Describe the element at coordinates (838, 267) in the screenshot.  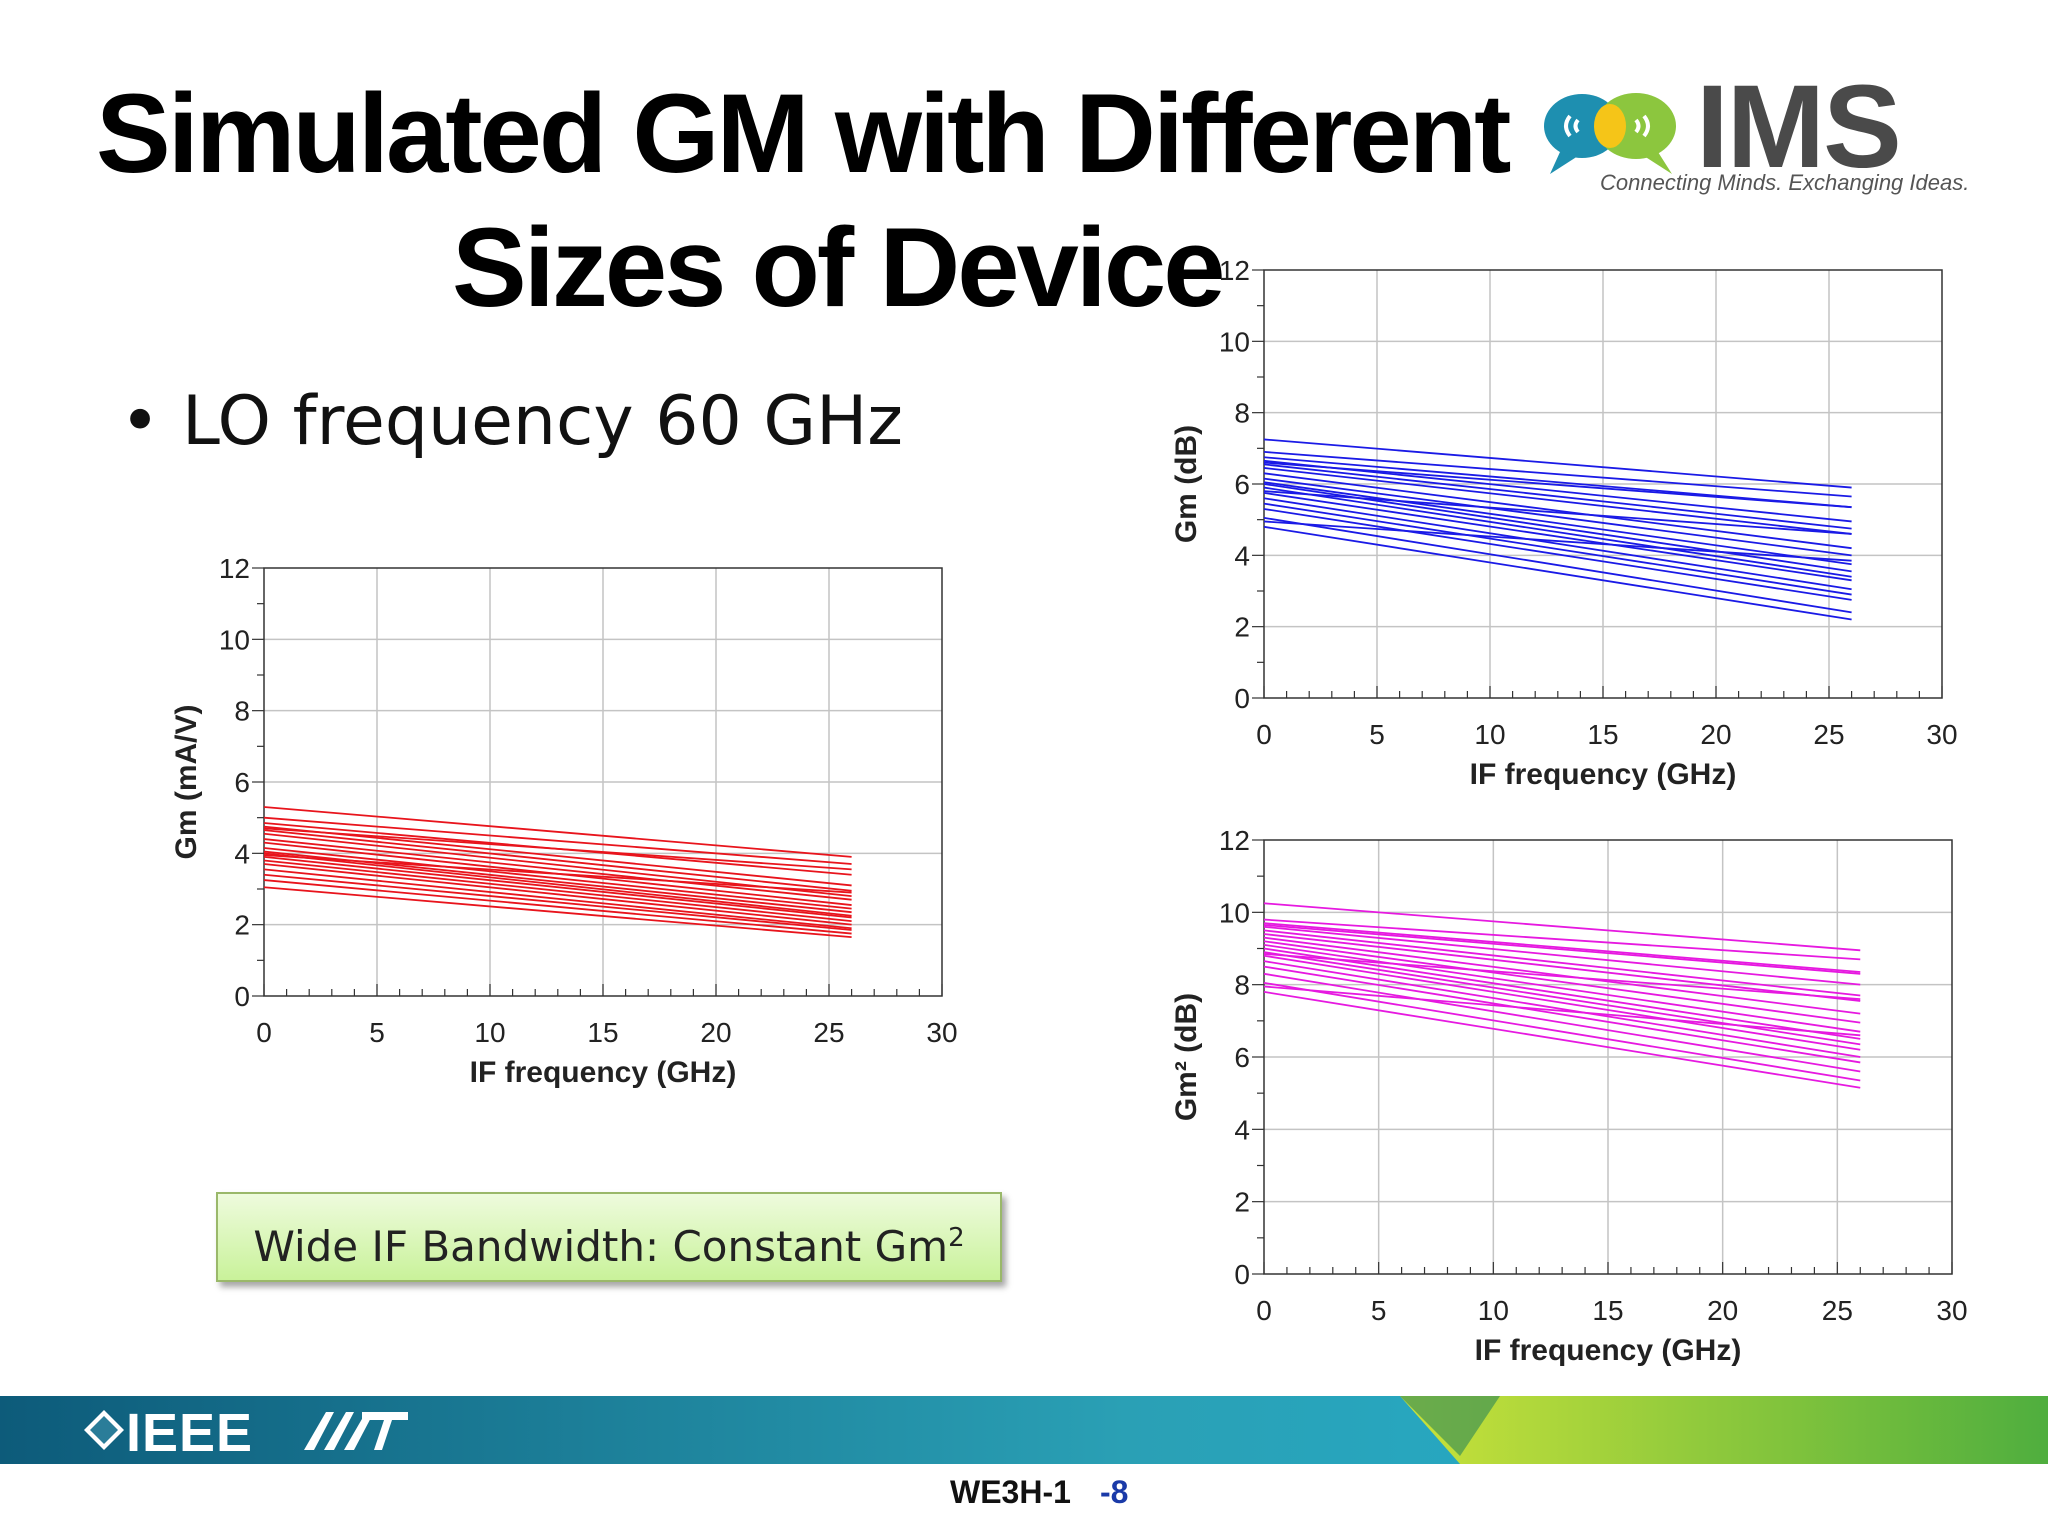
I see `slide-title-line2: Sizes of Device` at that location.